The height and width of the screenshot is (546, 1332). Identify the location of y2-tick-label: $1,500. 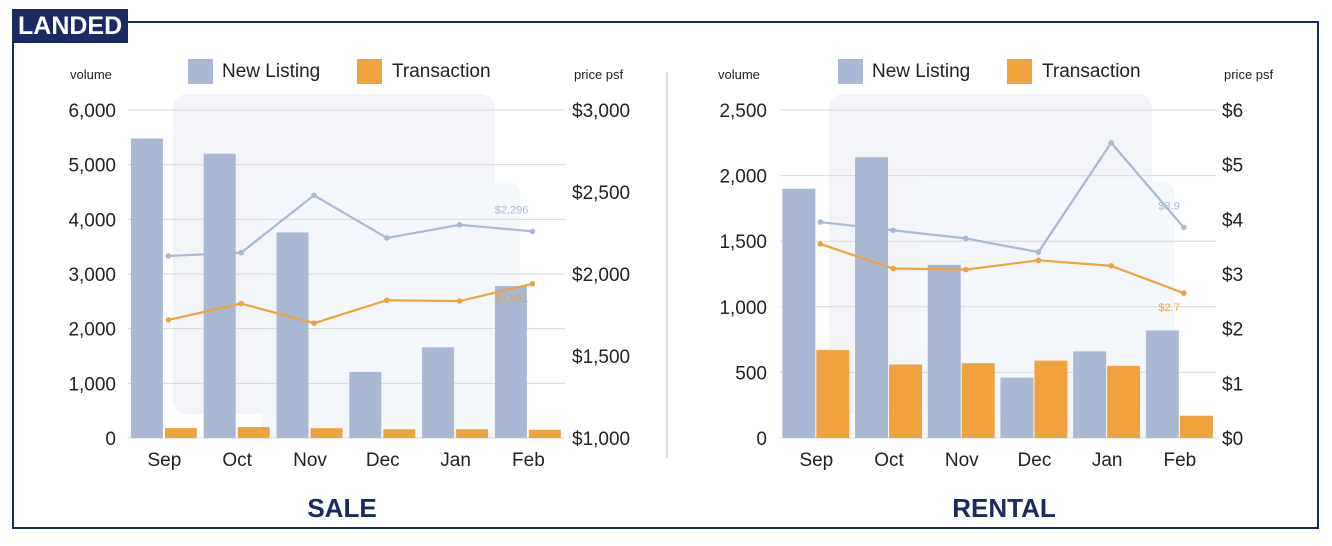
(601, 357).